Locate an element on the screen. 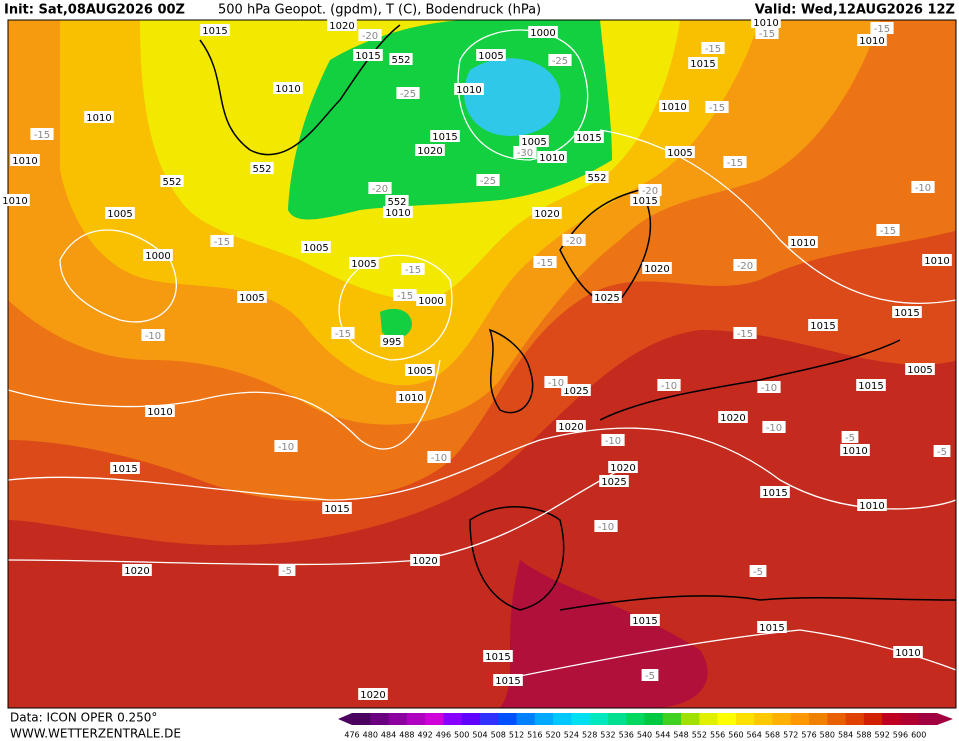 This screenshot has height=741, width=959. colorbar-label: 496 is located at coordinates (443, 735).